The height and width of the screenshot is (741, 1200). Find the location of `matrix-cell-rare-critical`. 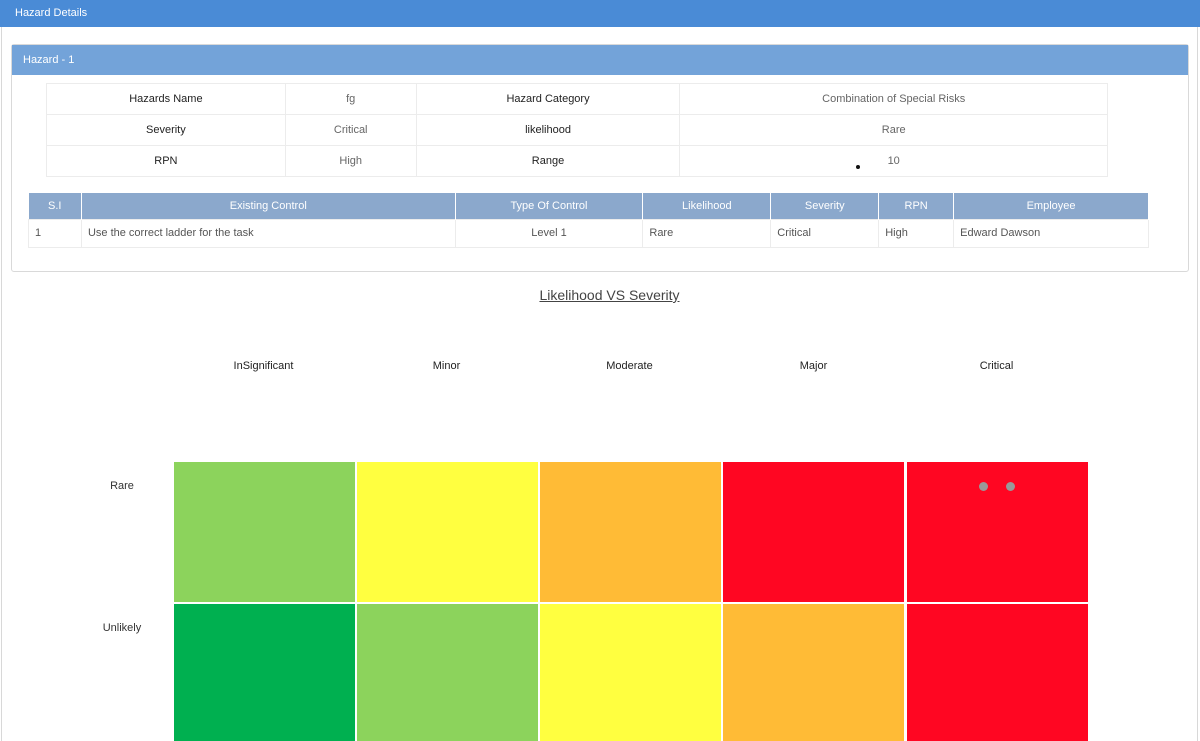

matrix-cell-rare-critical is located at coordinates (997, 532).